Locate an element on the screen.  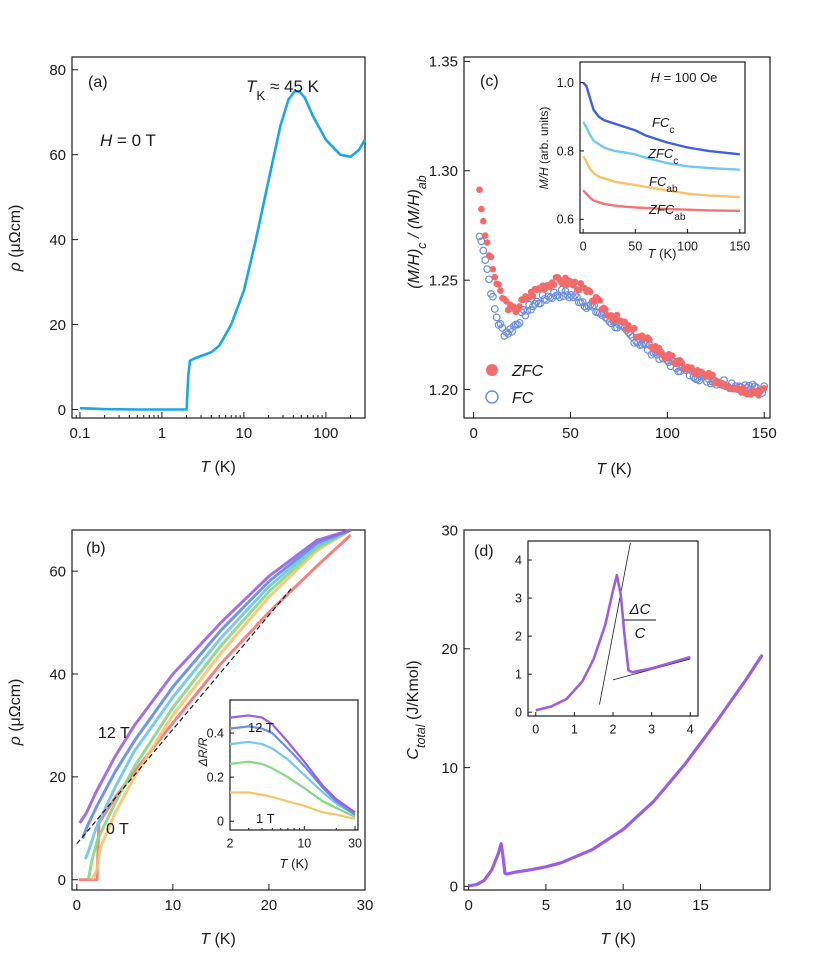
x-axis-label-c-part: T is located at coordinates (601, 469).